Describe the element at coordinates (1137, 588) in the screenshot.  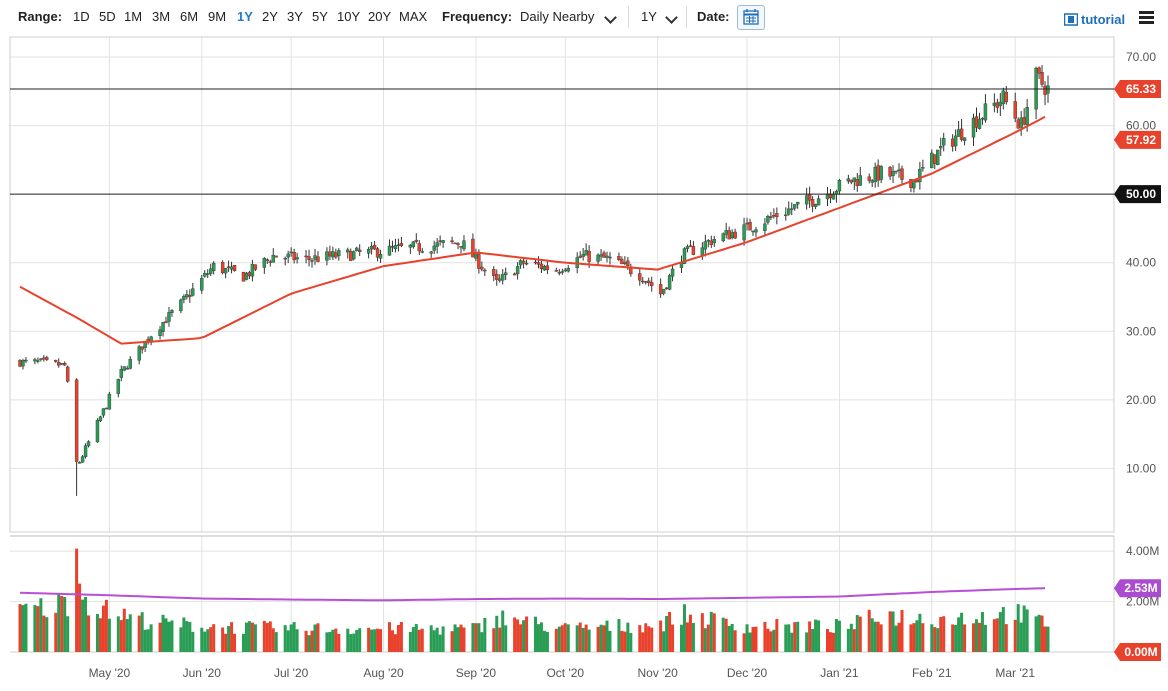
I see `price-tag: 2.53M` at that location.